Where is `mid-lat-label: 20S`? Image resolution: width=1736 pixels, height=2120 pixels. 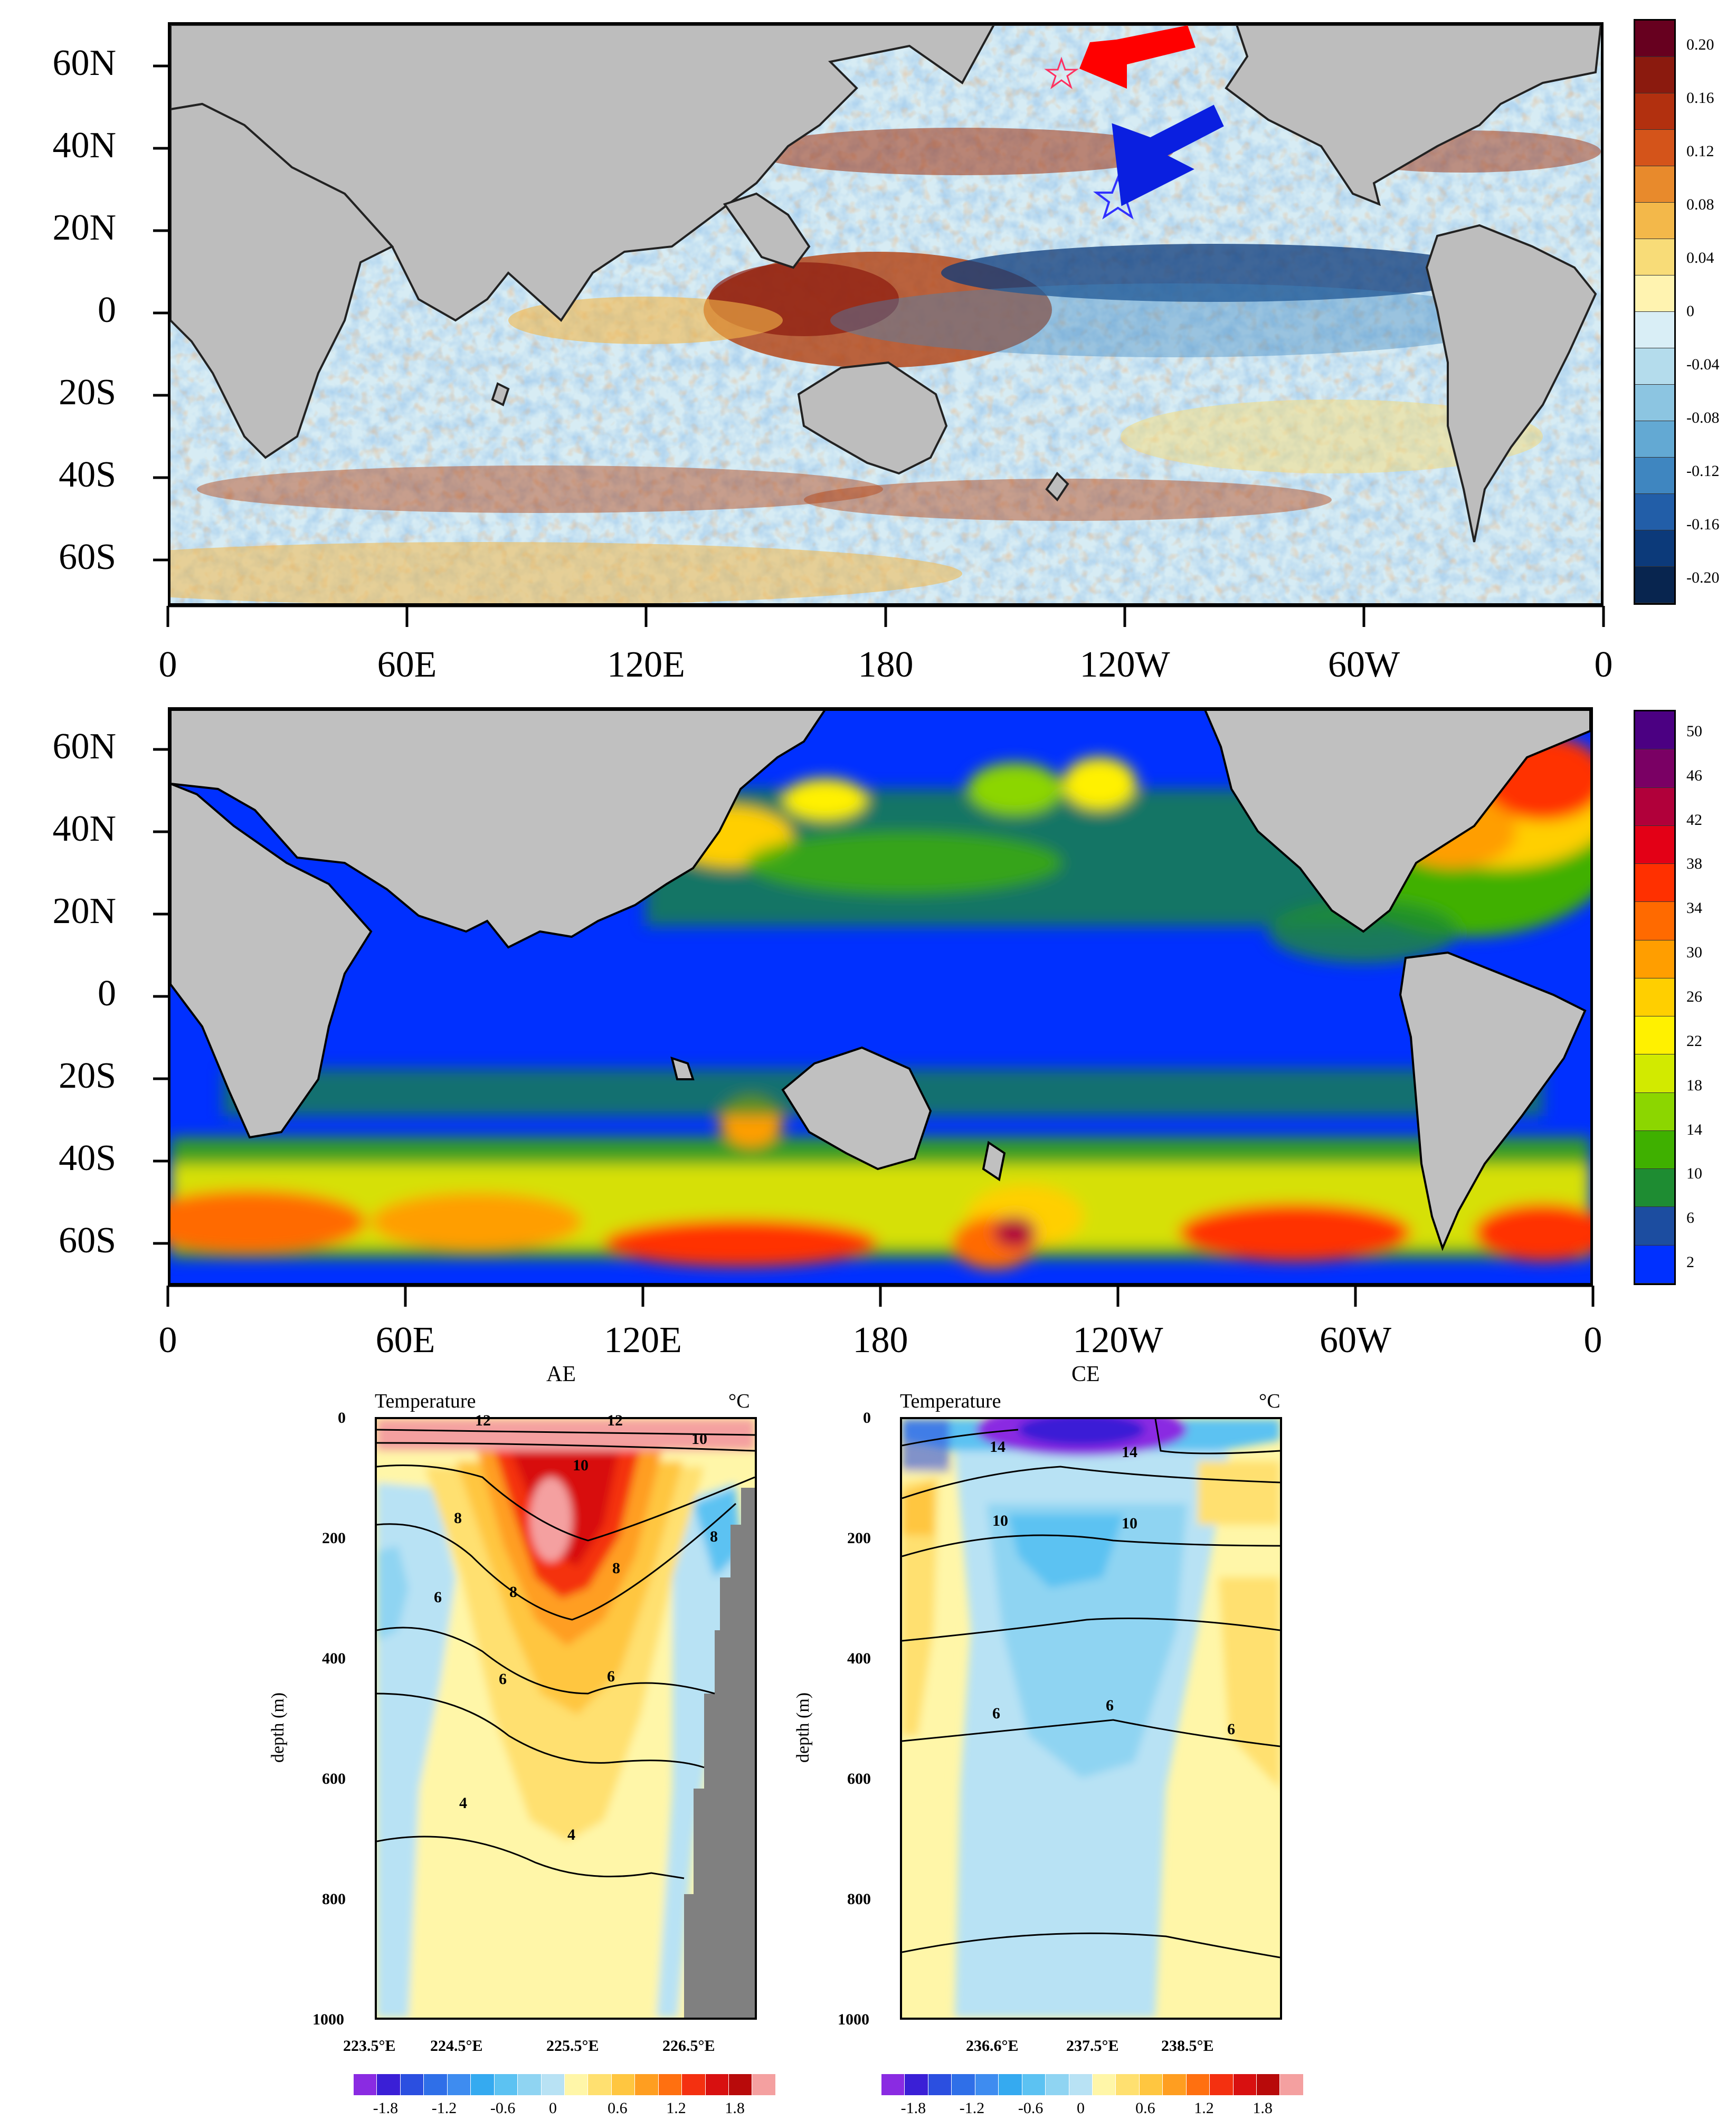
mid-lat-label: 20S is located at coordinates (87, 1076).